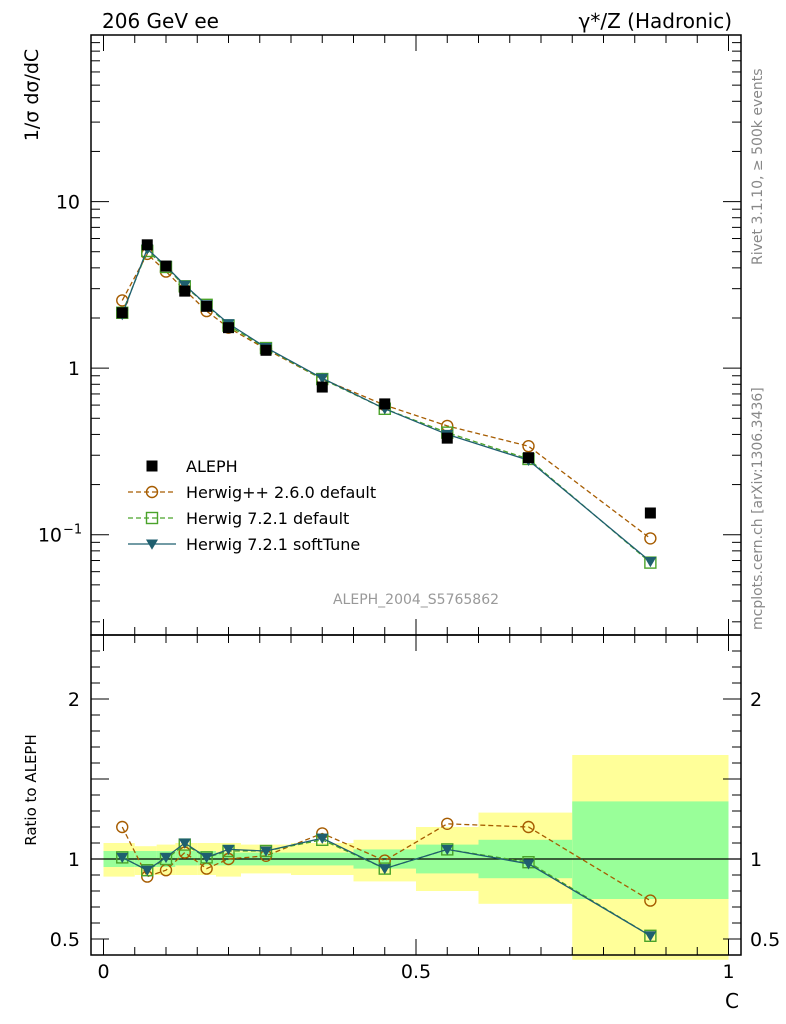  Describe the element at coordinates (273, 544) in the screenshot. I see `legend-label-herwig-7-2-1-softtune: Herwig 7.2.1 softTune` at that location.